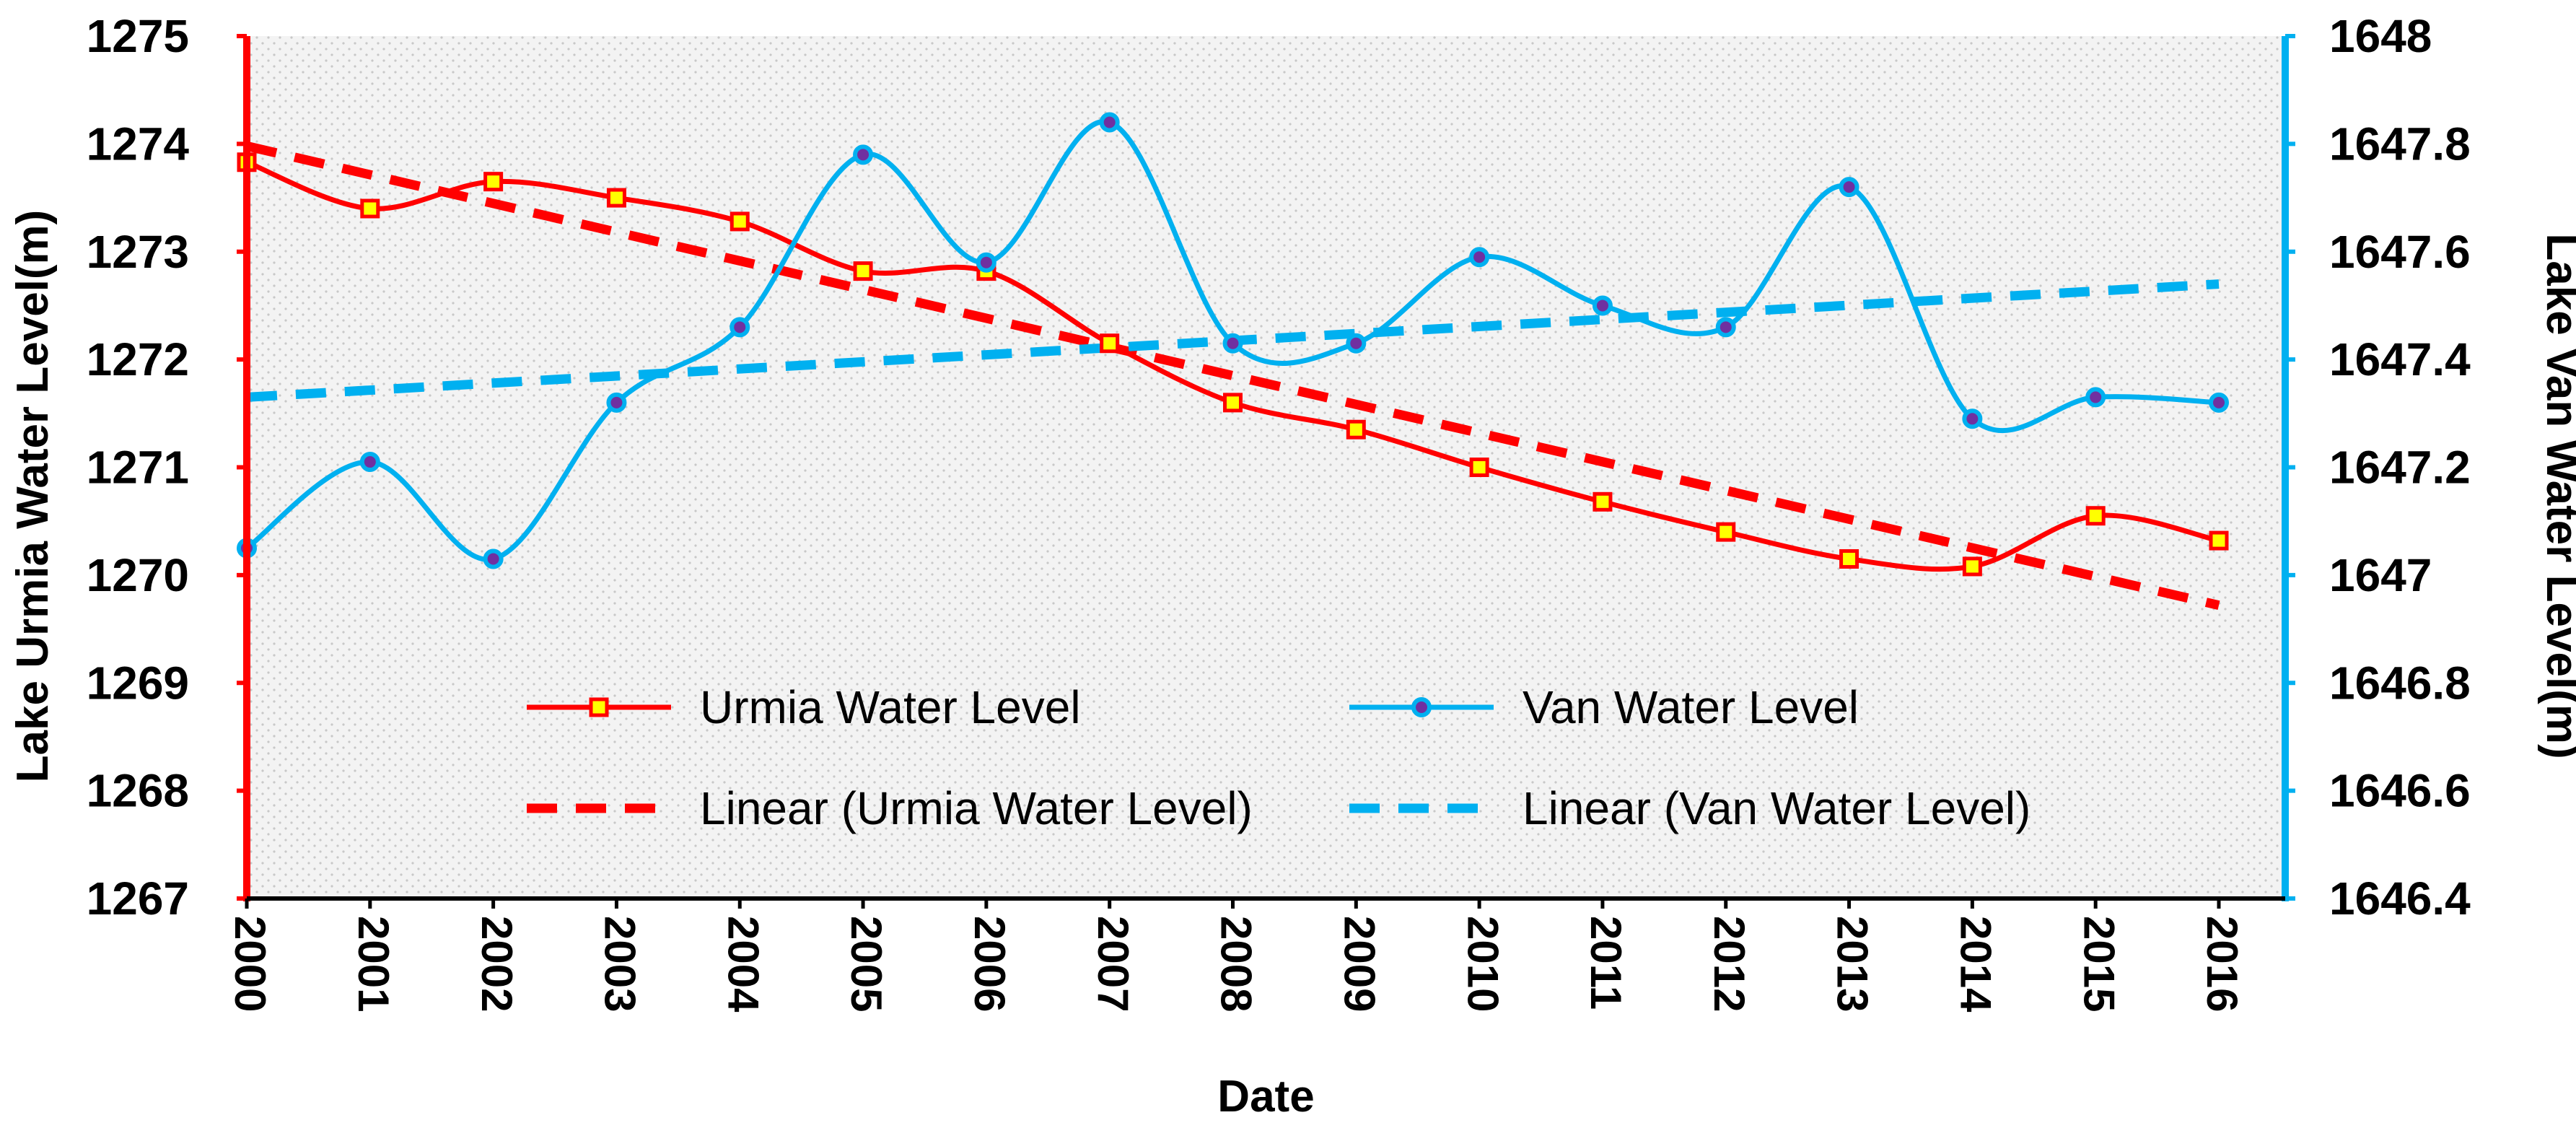 This screenshot has width=2576, height=1128. Describe the element at coordinates (1603, 502) in the screenshot. I see `point-urmia-2011` at that location.